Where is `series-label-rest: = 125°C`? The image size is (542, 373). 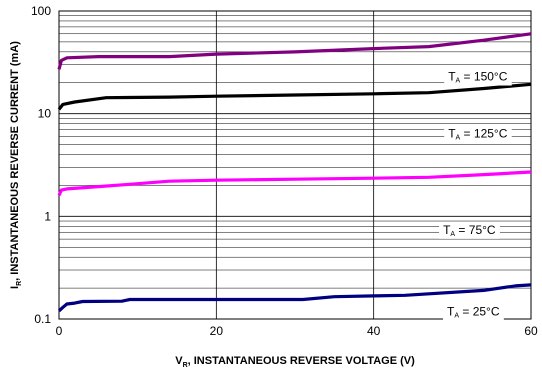 series-label-rest: = 125°C is located at coordinates (483, 134).